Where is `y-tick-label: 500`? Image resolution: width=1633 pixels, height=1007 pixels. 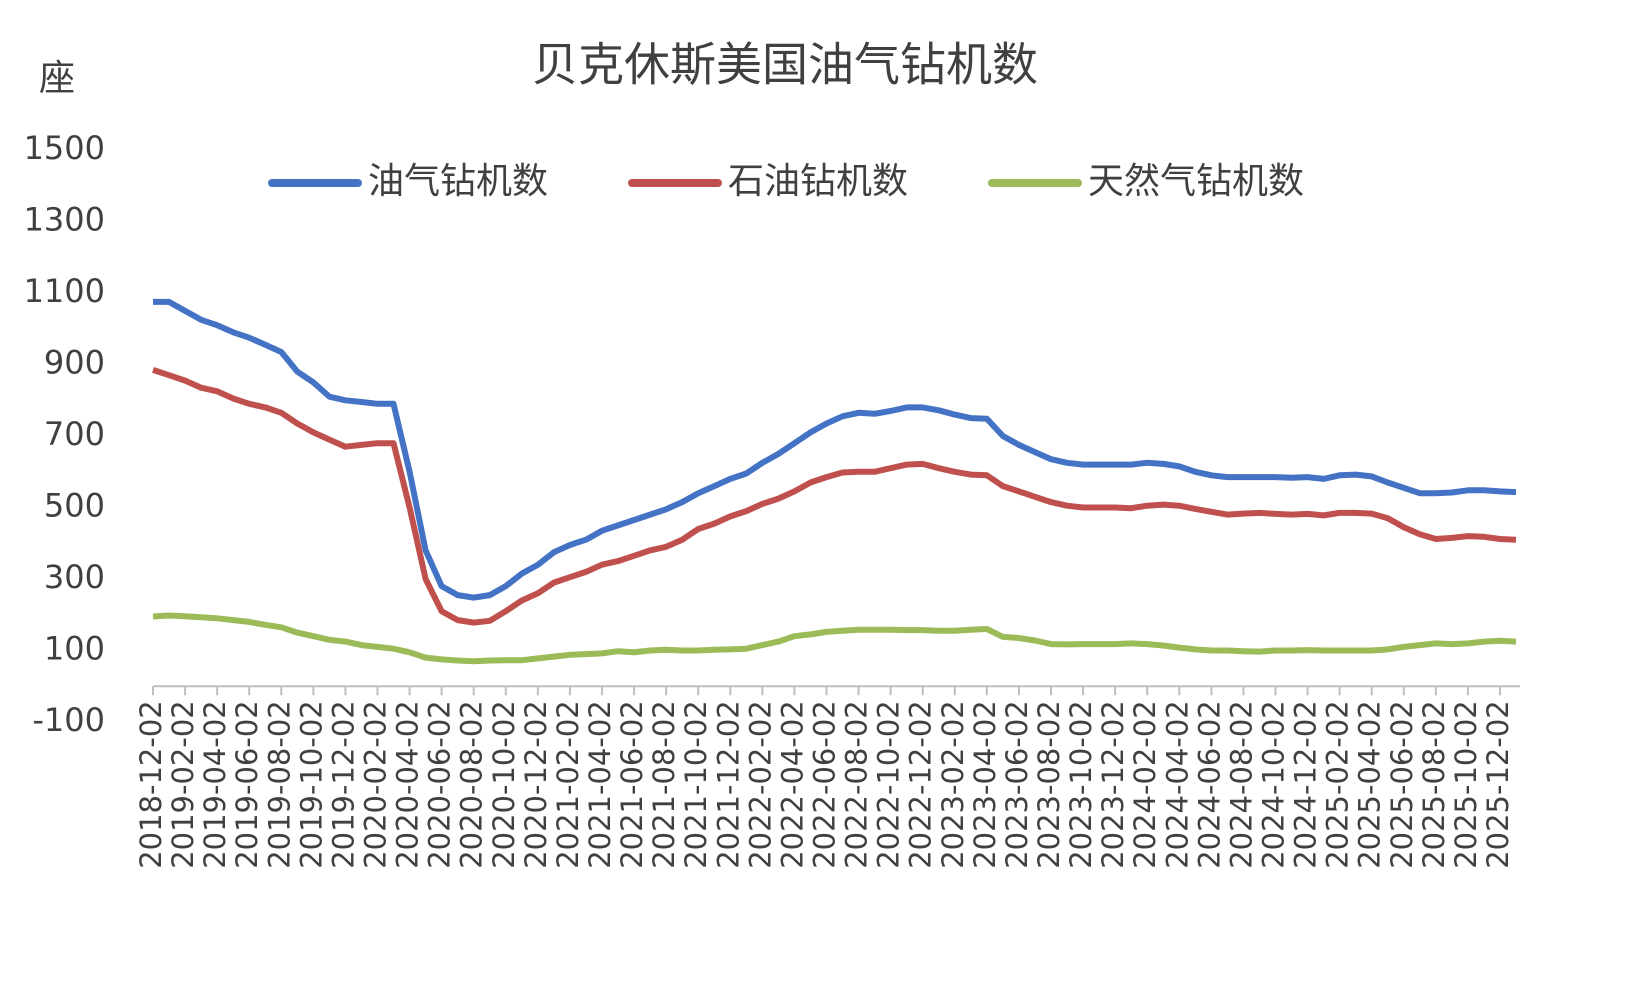
y-tick-label: 500 is located at coordinates (74, 506).